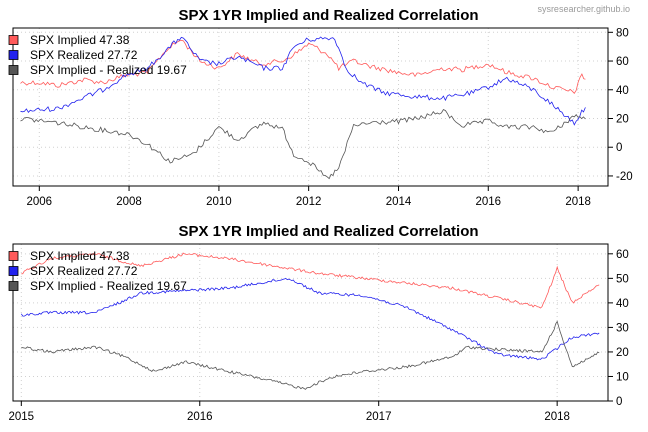 This screenshot has width=648, height=432. I want to click on y-tick-label: 10, so click(622, 377).